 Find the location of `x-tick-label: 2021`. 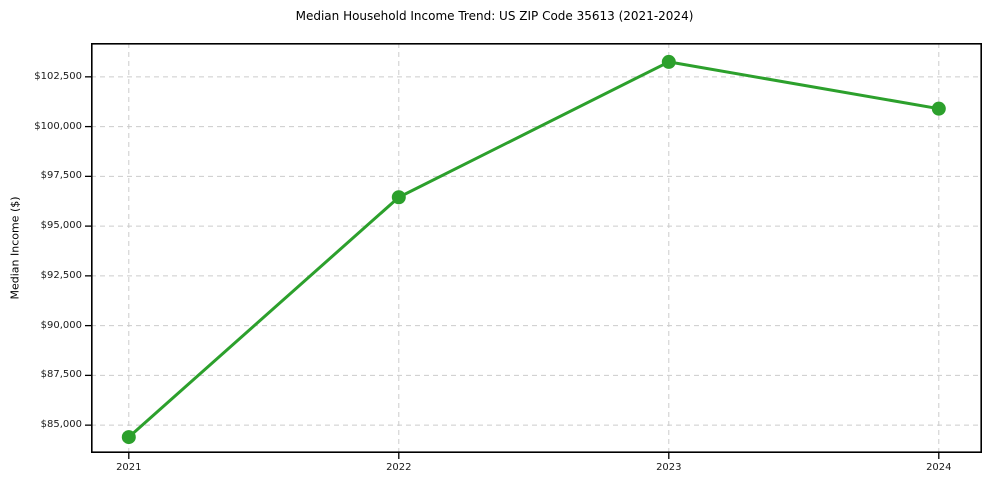

x-tick-label: 2021 is located at coordinates (129, 467).